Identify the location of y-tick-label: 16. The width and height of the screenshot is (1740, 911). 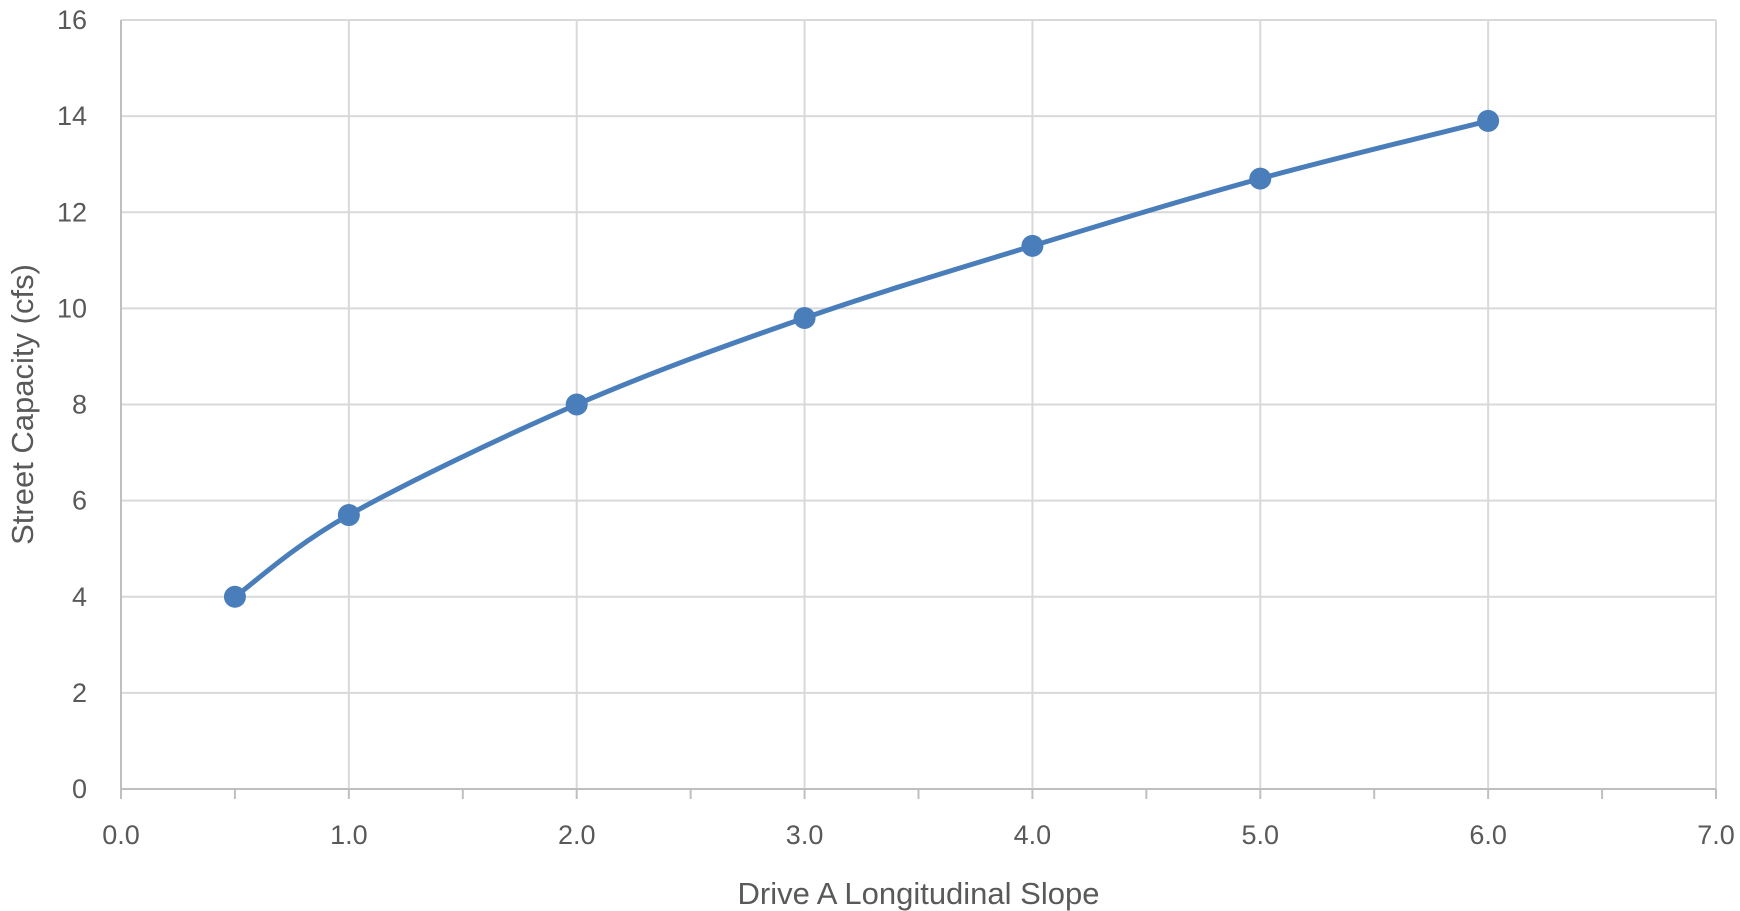
(72, 20).